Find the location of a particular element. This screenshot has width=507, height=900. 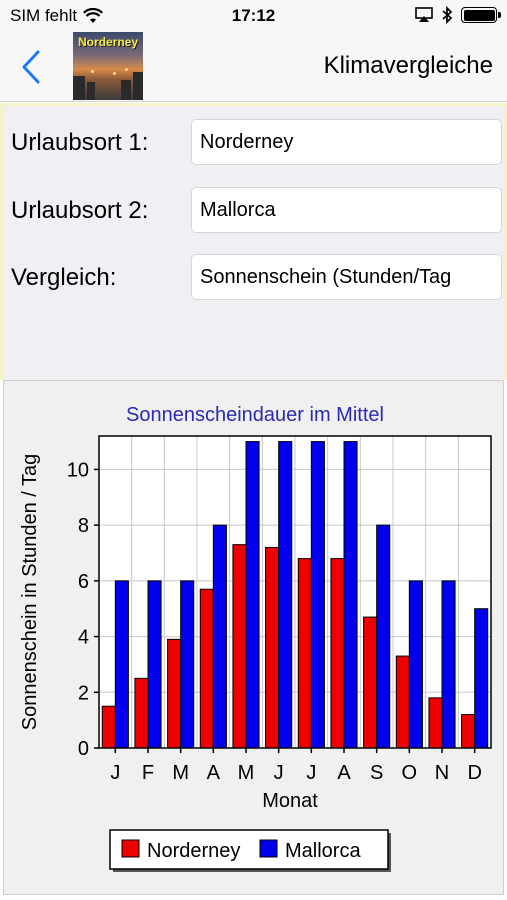

location-thumbnail: Norderney is located at coordinates (108, 66).